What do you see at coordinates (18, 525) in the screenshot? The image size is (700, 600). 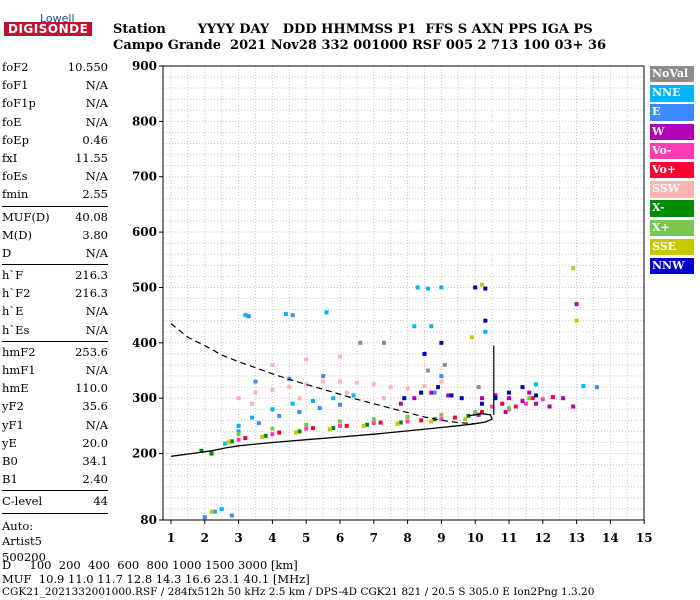 I see `auto-label: Auto:` at bounding box center [18, 525].